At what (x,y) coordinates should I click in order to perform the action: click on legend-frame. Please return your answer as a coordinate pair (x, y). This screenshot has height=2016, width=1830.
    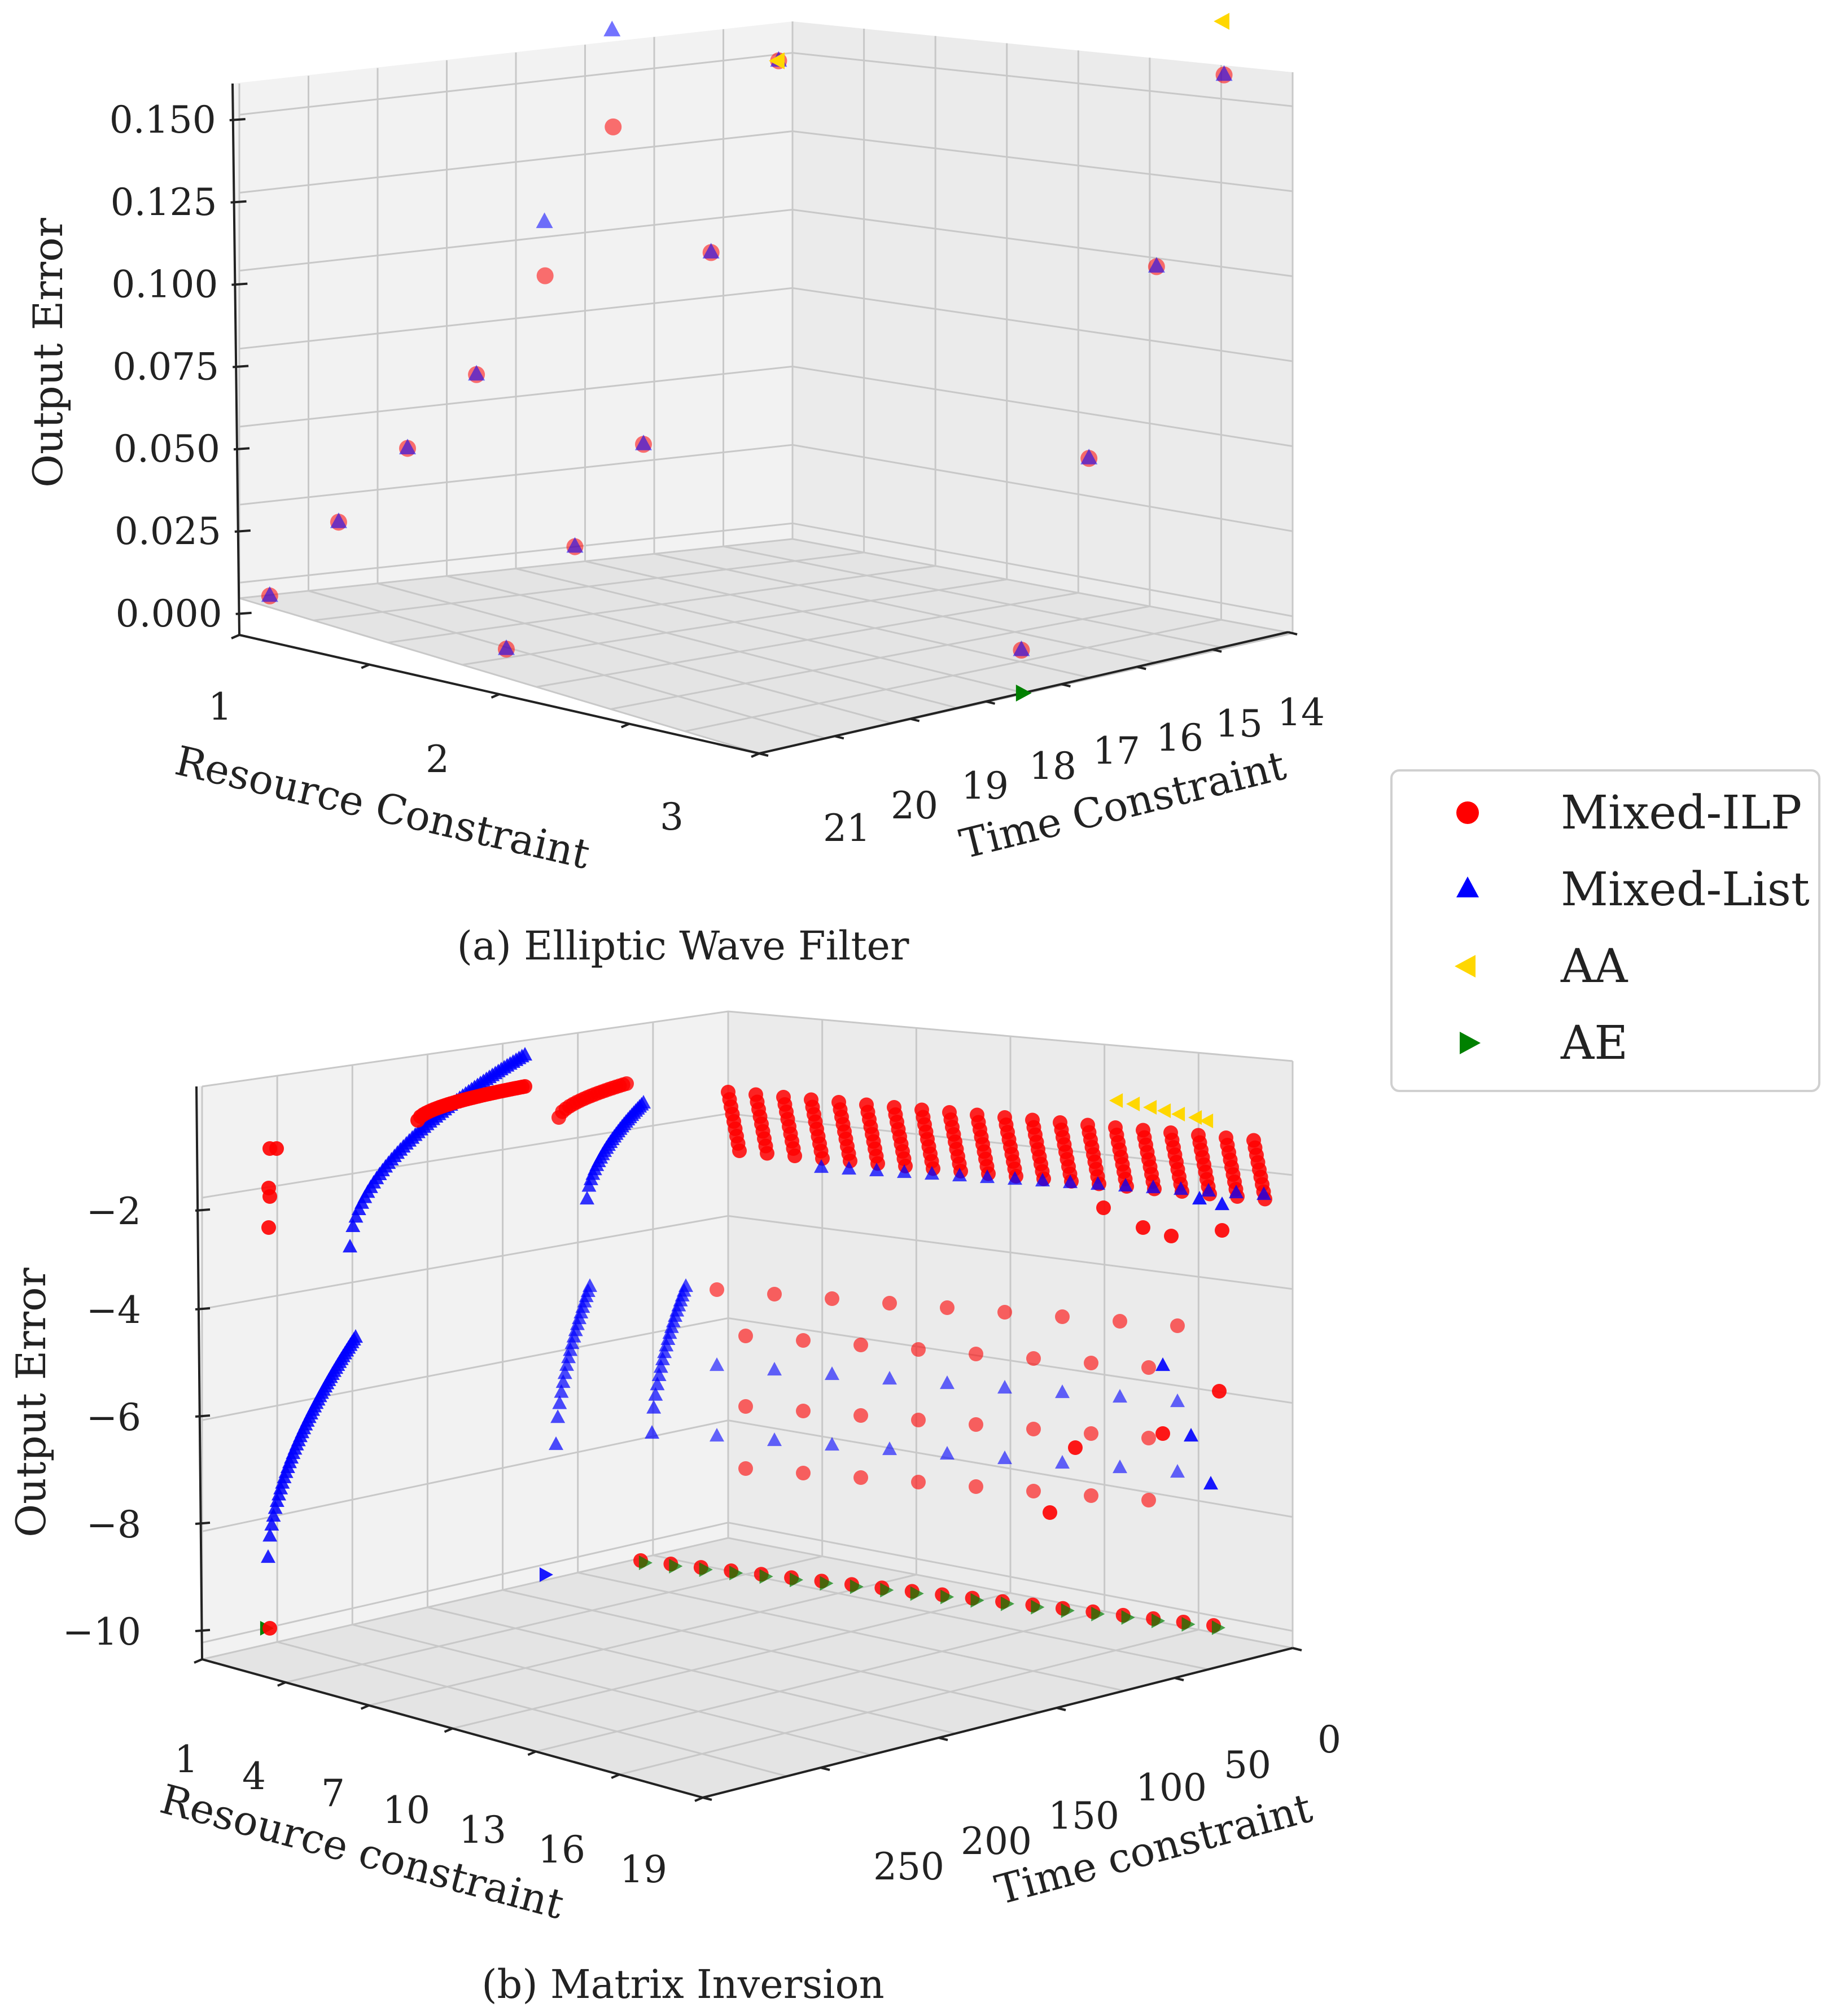
    Looking at the image, I should click on (1605, 930).